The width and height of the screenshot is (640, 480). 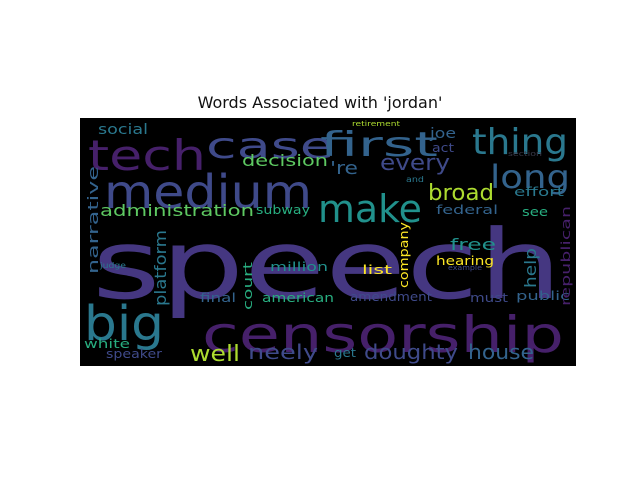 I want to click on word-10: long, so click(x=530, y=177).